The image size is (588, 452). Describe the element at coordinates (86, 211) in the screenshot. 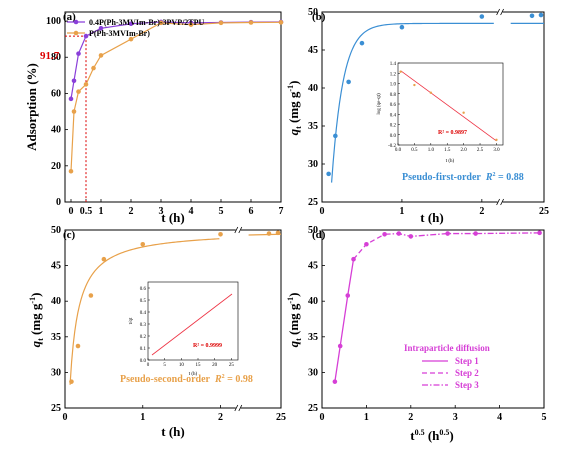

I see `x-tick-label: 0.5` at that location.